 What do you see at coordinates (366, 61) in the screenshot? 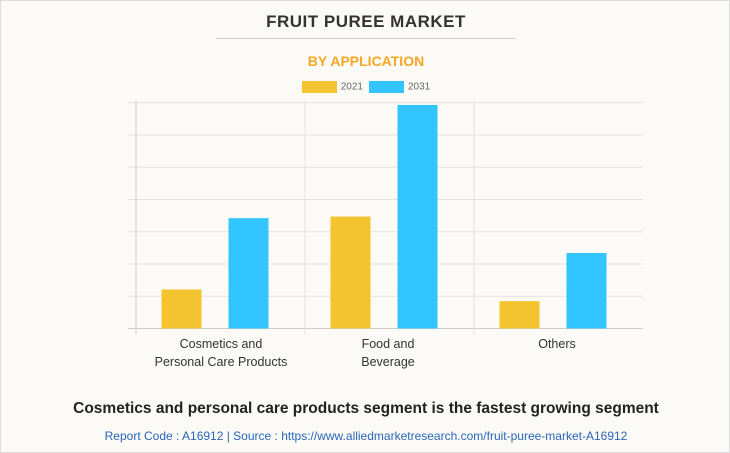
I see `chart-subtitle: BY APPLICATION` at bounding box center [366, 61].